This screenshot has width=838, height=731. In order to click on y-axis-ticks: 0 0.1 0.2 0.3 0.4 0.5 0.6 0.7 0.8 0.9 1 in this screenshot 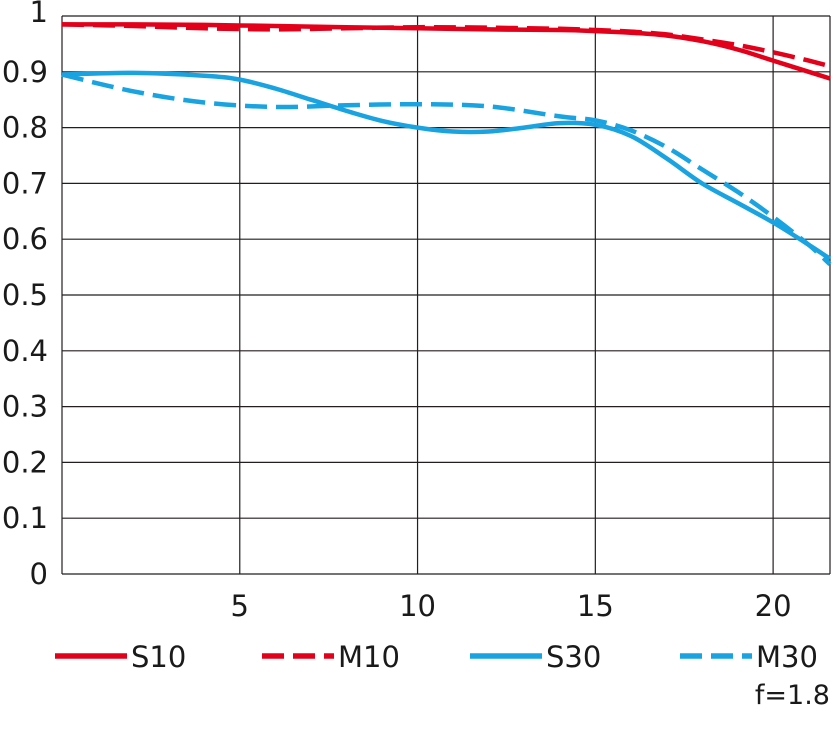, I will do `click(25, 295)`.